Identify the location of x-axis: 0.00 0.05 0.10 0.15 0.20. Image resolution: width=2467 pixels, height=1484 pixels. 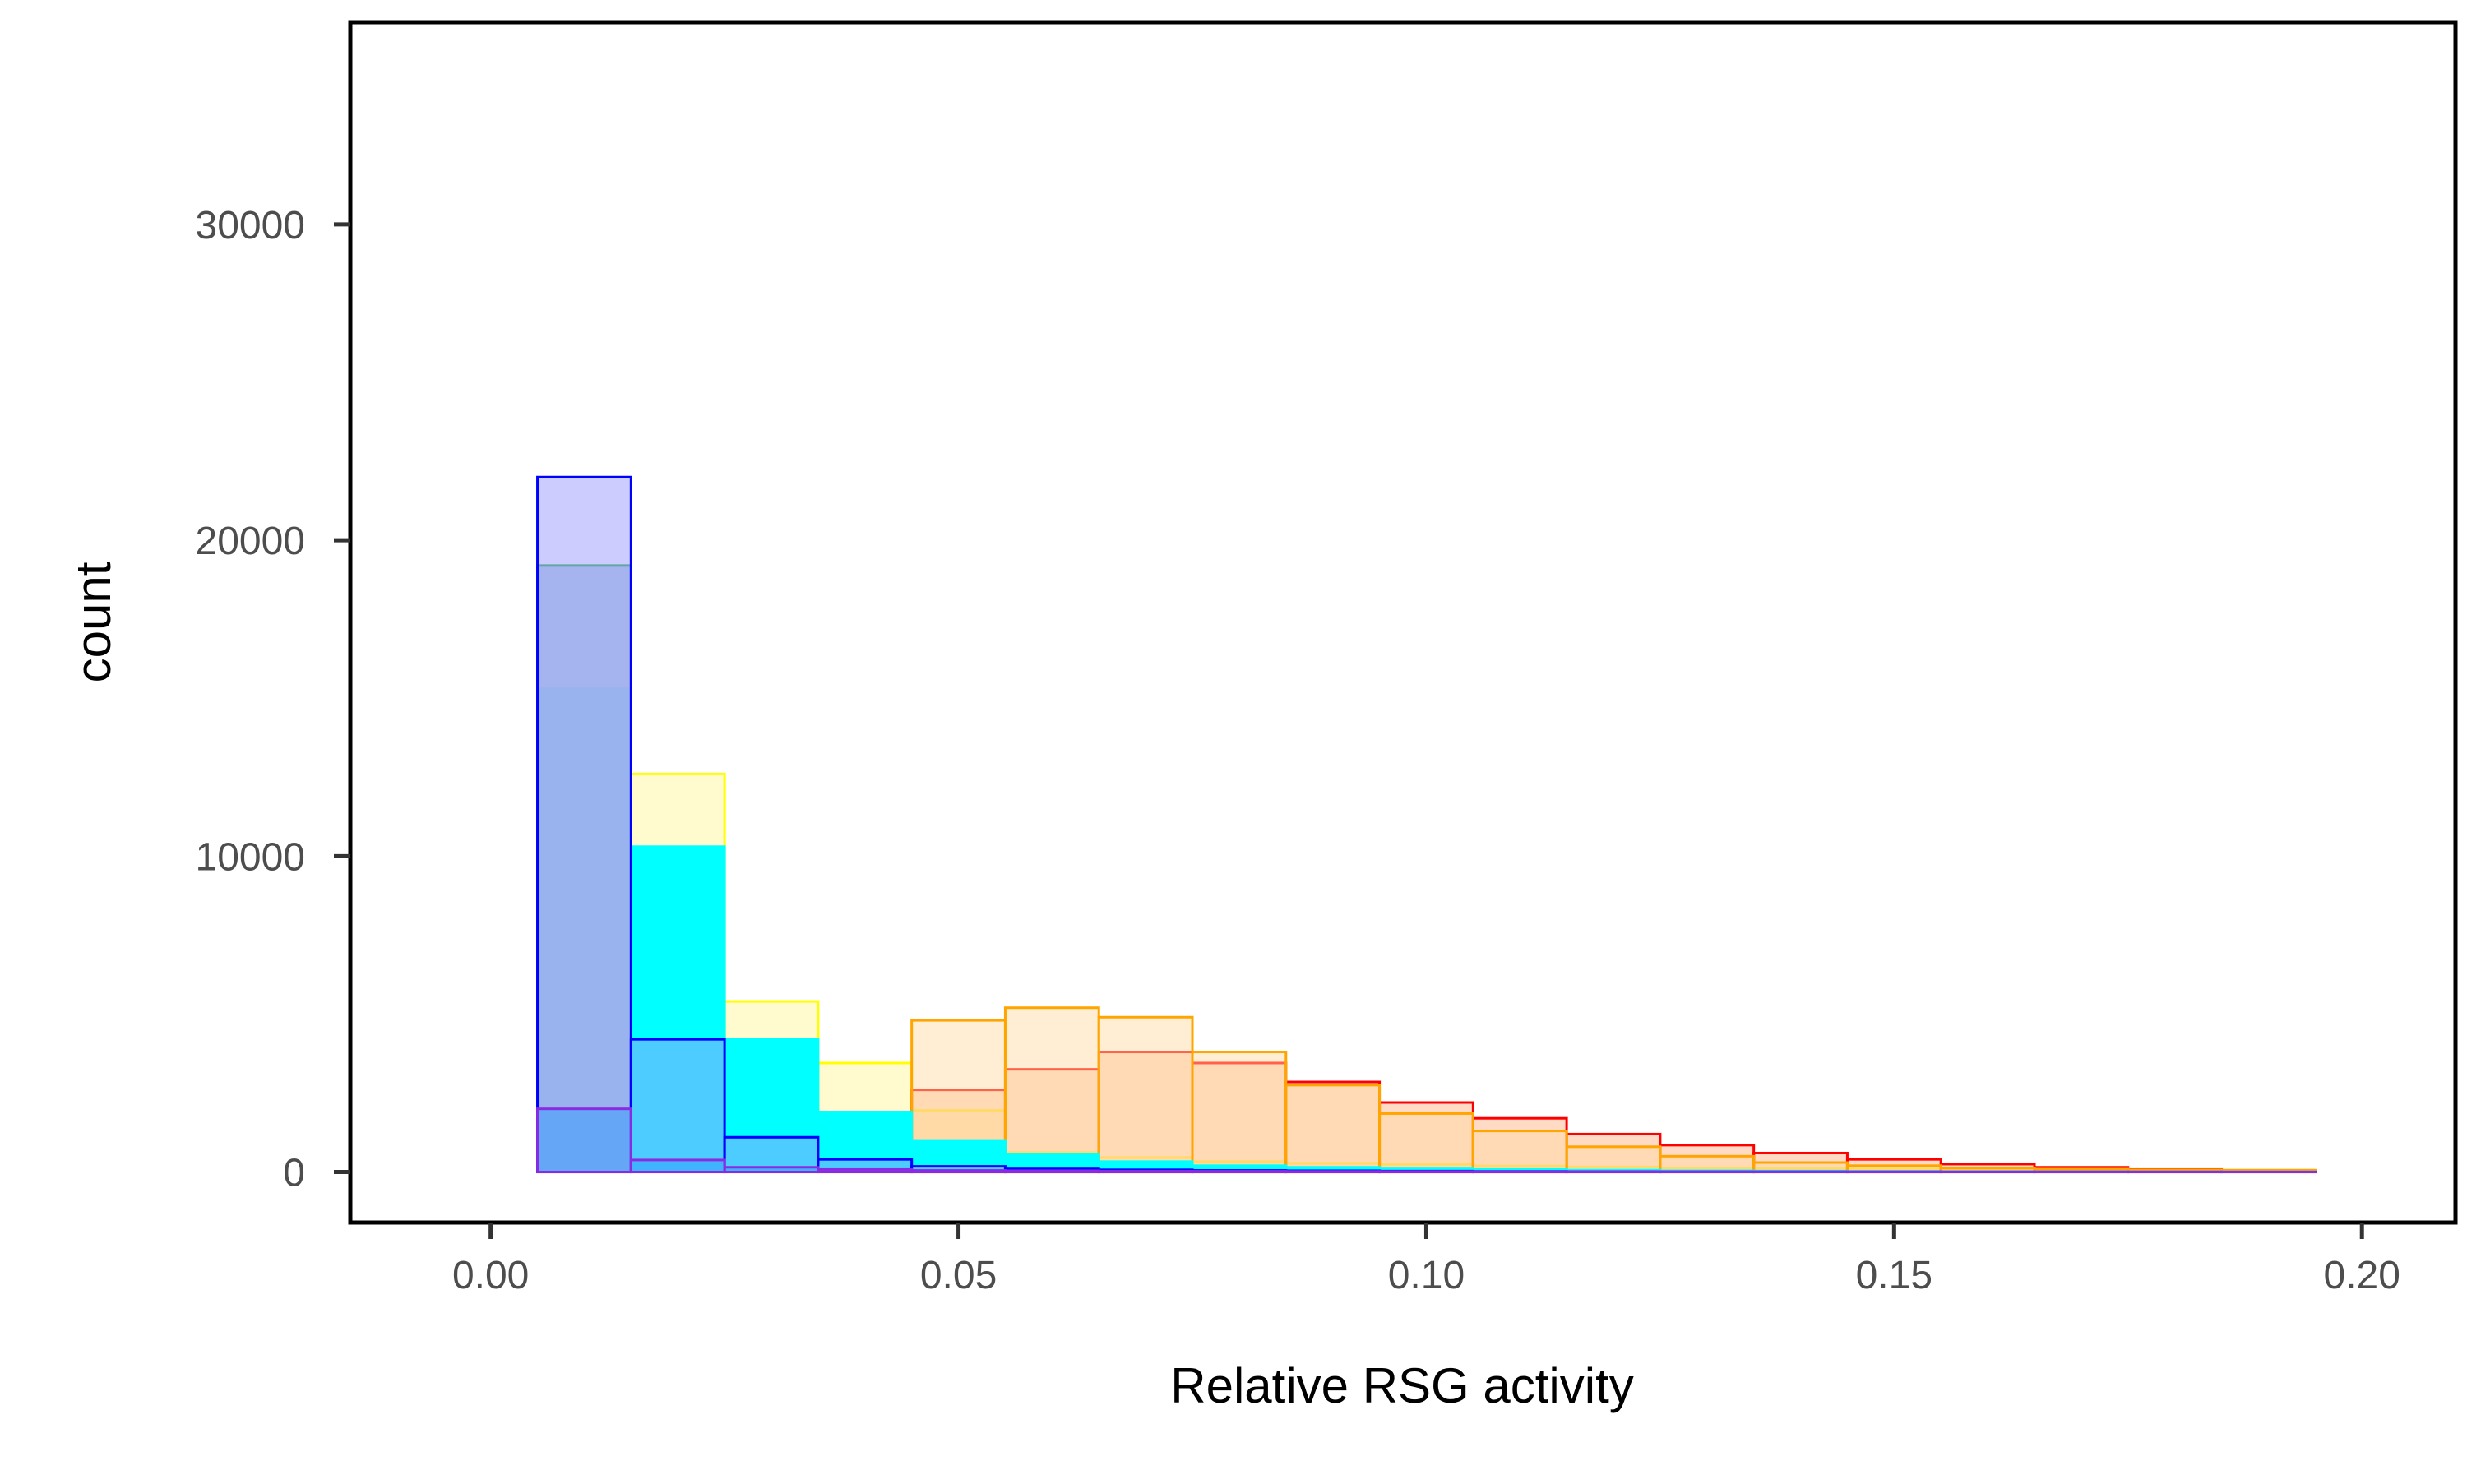
(1426, 1260).